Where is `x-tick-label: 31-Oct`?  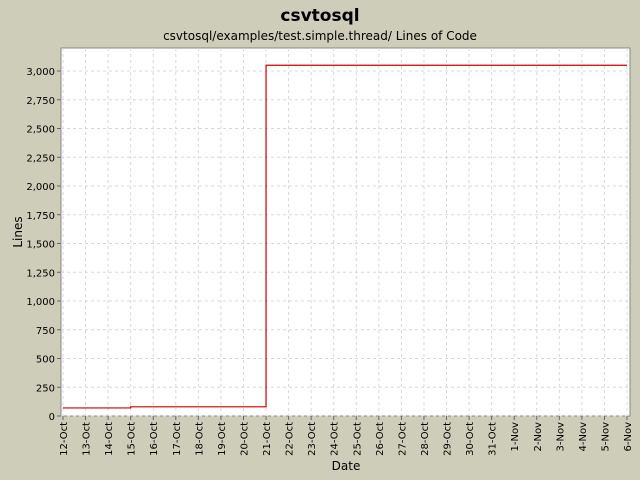 x-tick-label: 31-Oct is located at coordinates (493, 439).